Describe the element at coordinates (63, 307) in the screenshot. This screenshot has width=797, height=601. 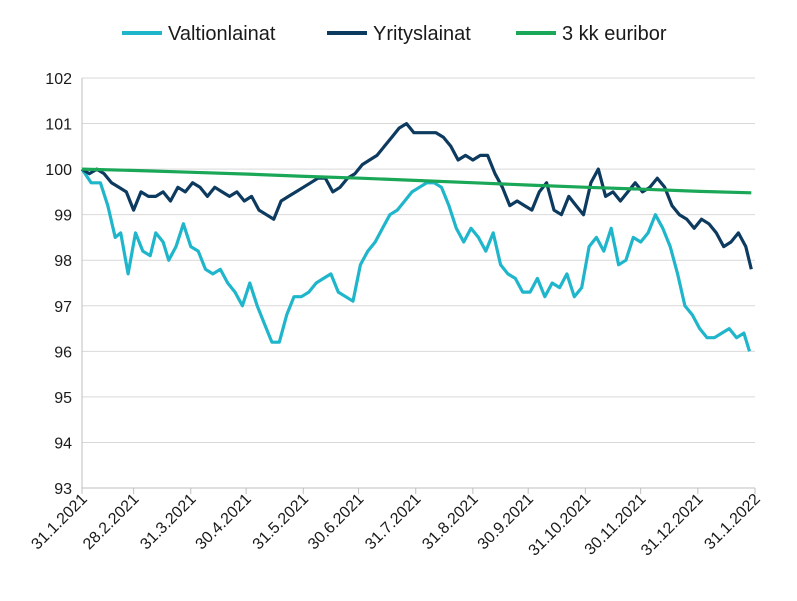
I see `y-tick-label: 97` at that location.